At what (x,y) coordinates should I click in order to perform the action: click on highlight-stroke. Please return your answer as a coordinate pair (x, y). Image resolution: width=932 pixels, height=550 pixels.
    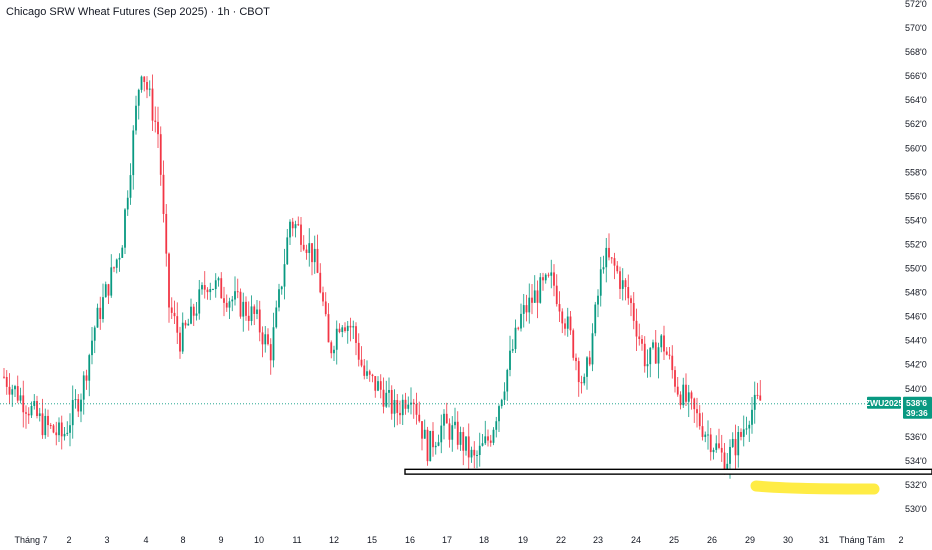
    Looking at the image, I should click on (815, 487).